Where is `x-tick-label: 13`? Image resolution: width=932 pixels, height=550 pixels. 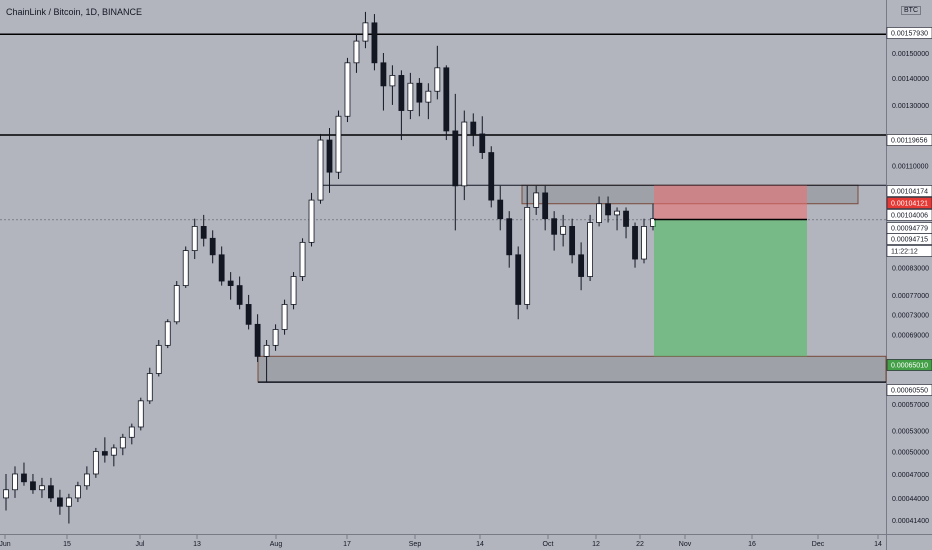
x-tick-label: 13 is located at coordinates (197, 544).